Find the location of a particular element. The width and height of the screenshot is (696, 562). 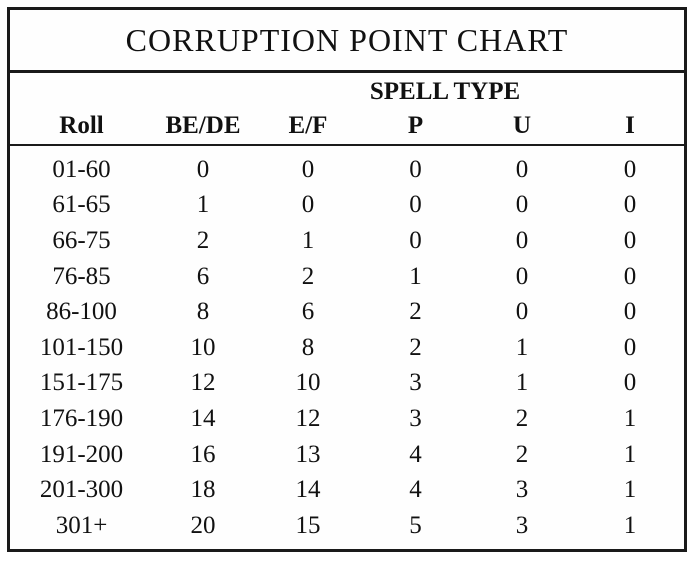

column-header-be-de: BE/DE is located at coordinates (203, 127).